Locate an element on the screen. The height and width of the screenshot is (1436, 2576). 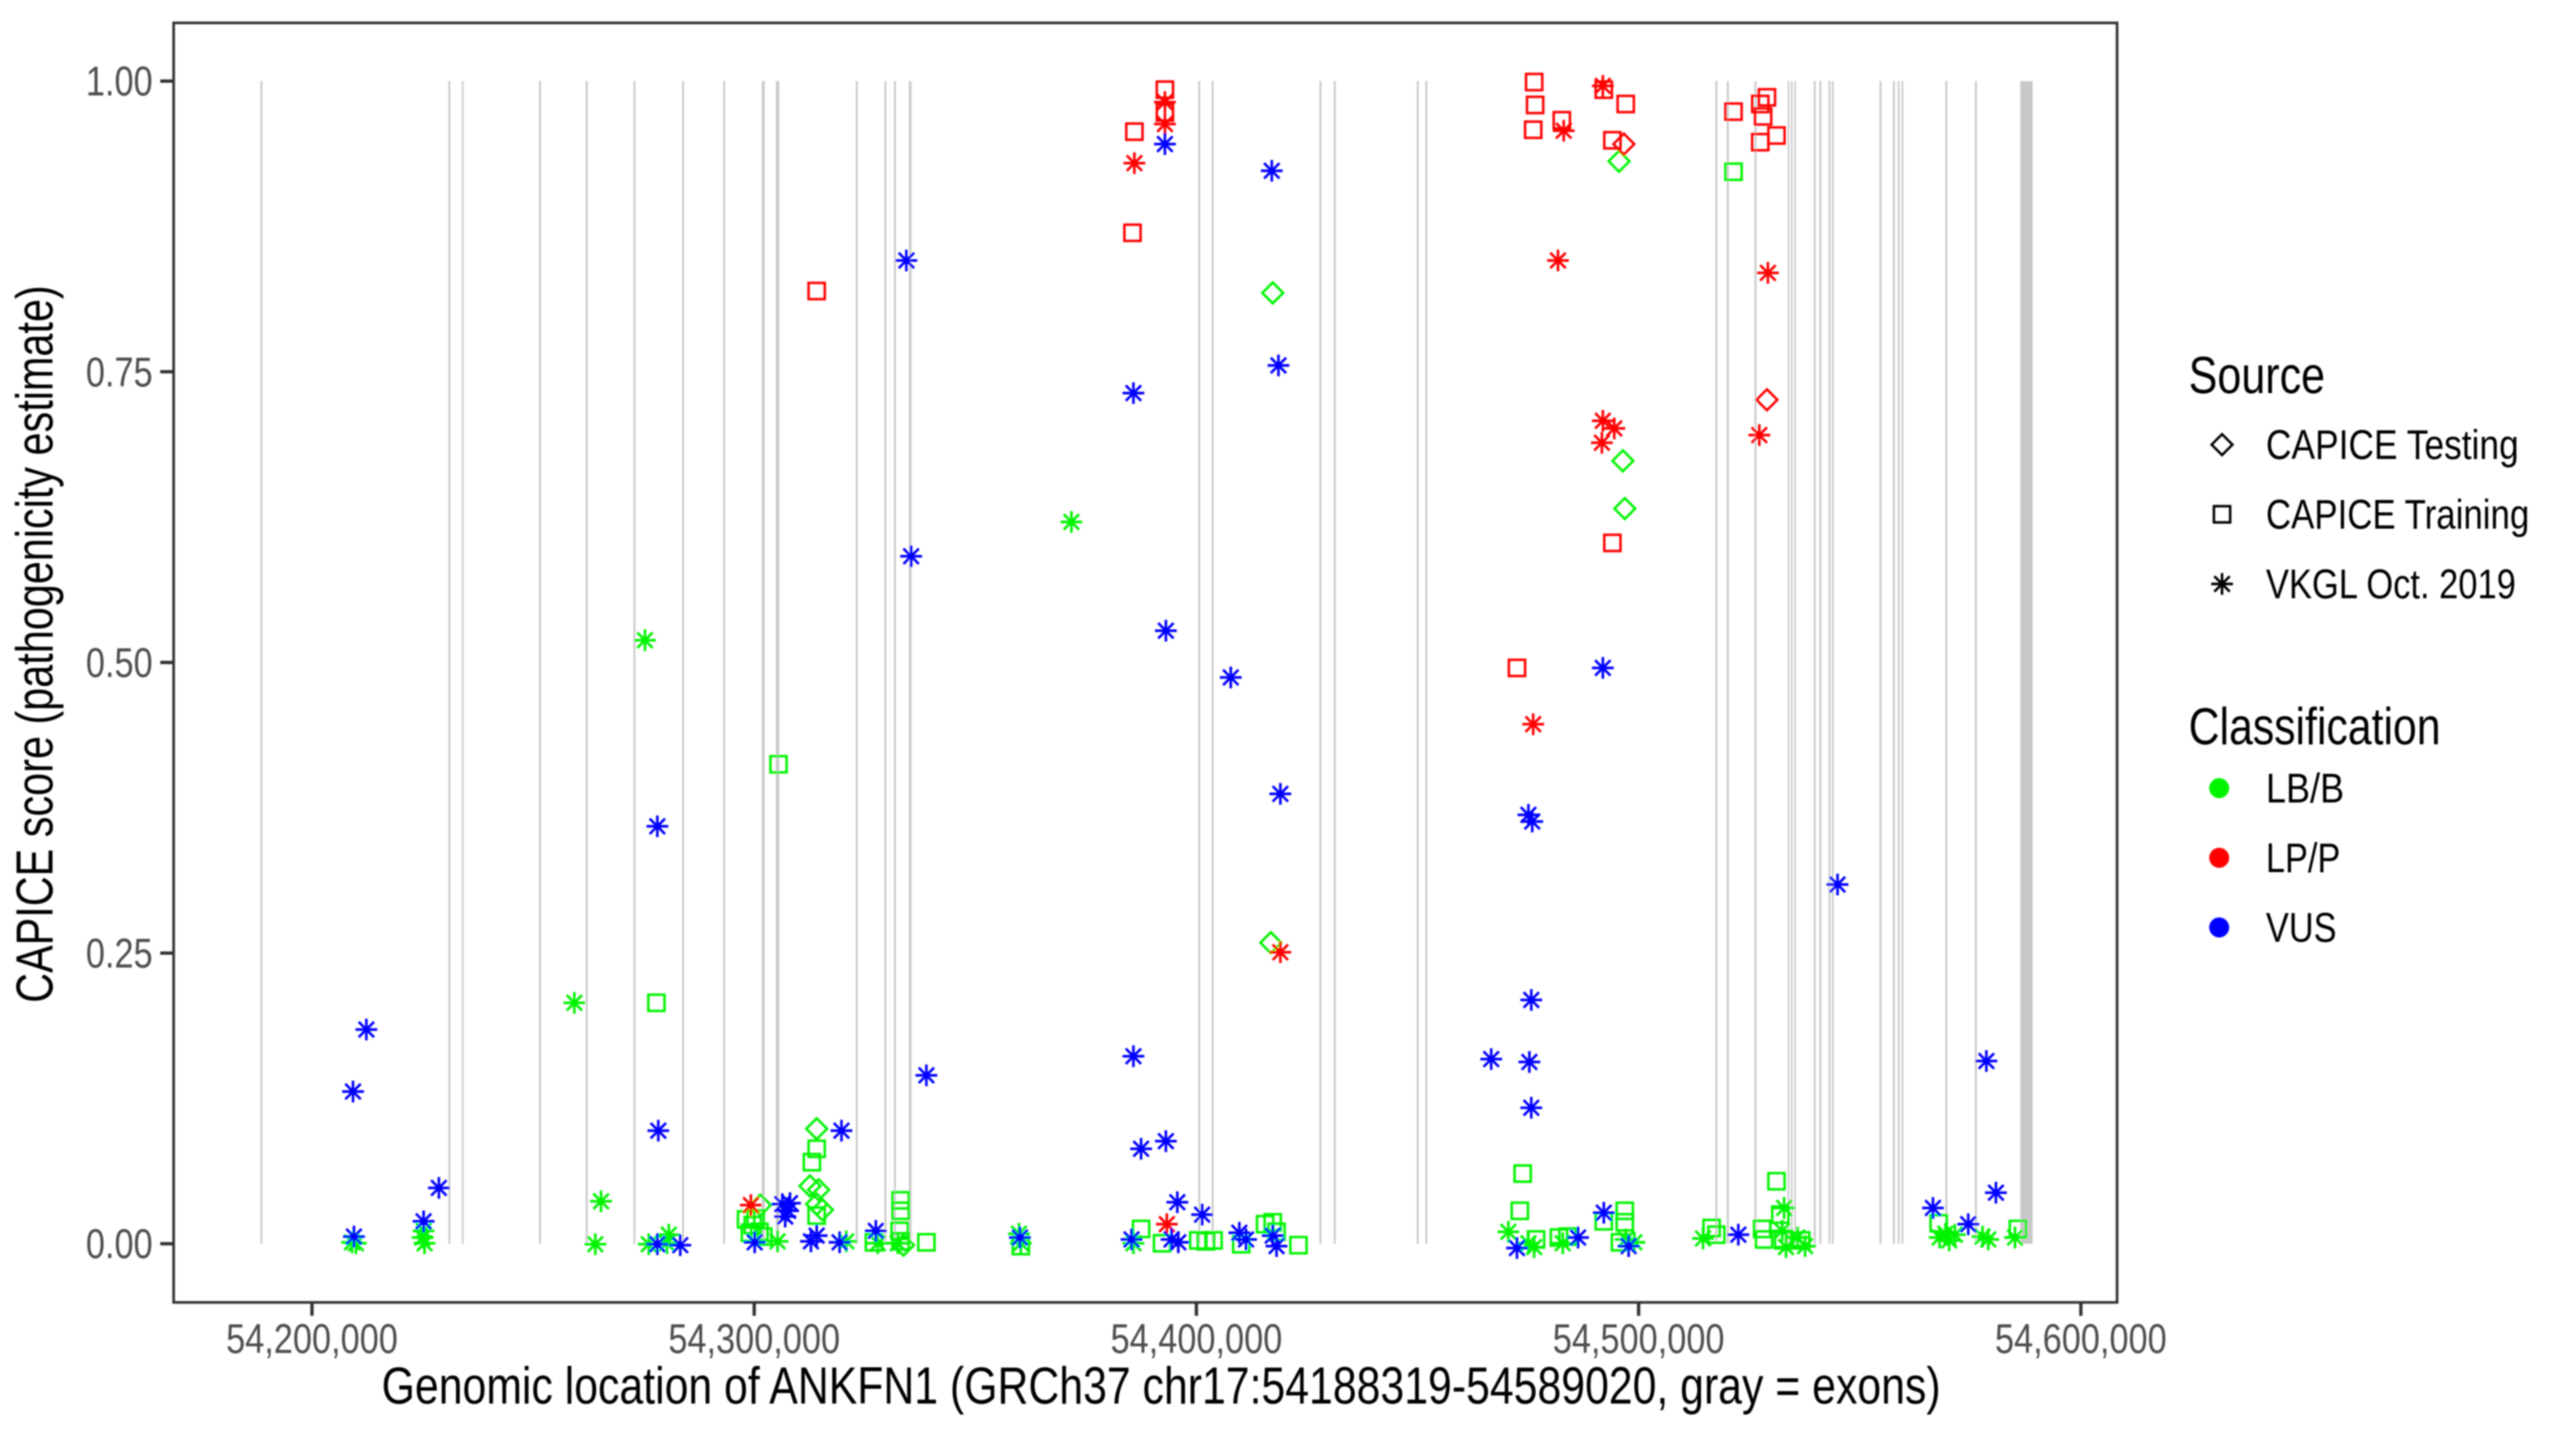
svg-text: CAPICE Training is located at coordinates (2397, 514).